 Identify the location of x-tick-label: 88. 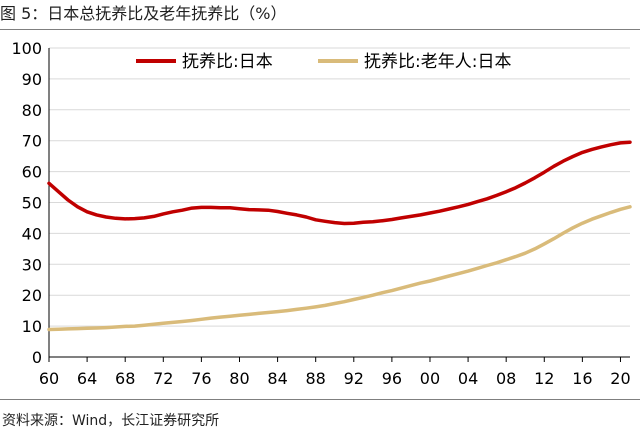
(316, 378).